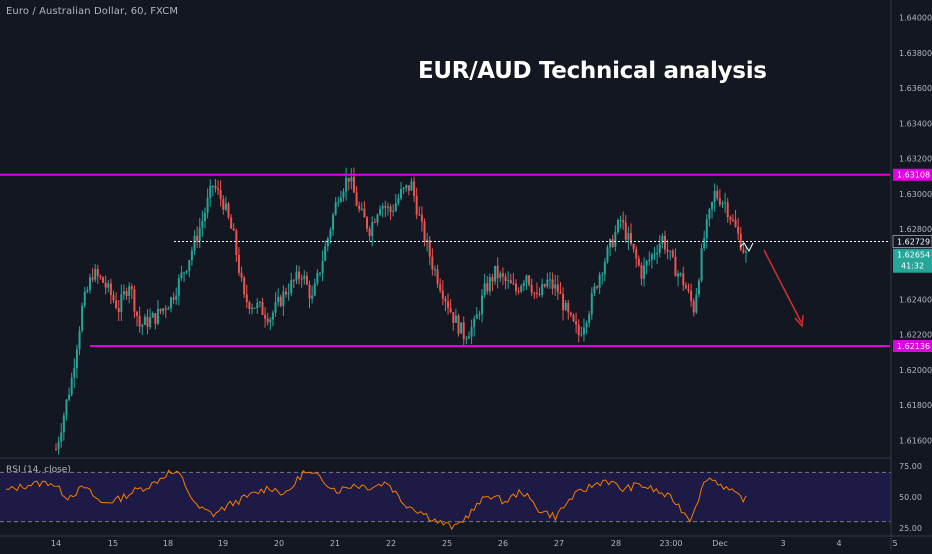 This screenshot has width=932, height=554. I want to click on time-tick-label: 28, so click(616, 543).